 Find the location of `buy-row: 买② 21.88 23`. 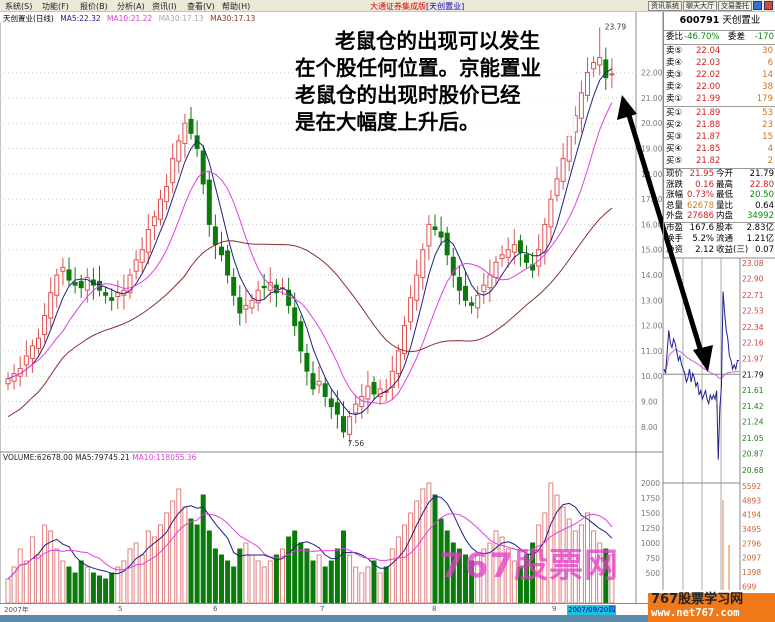

buy-row: 买② 21.88 23 is located at coordinates (719, 125).